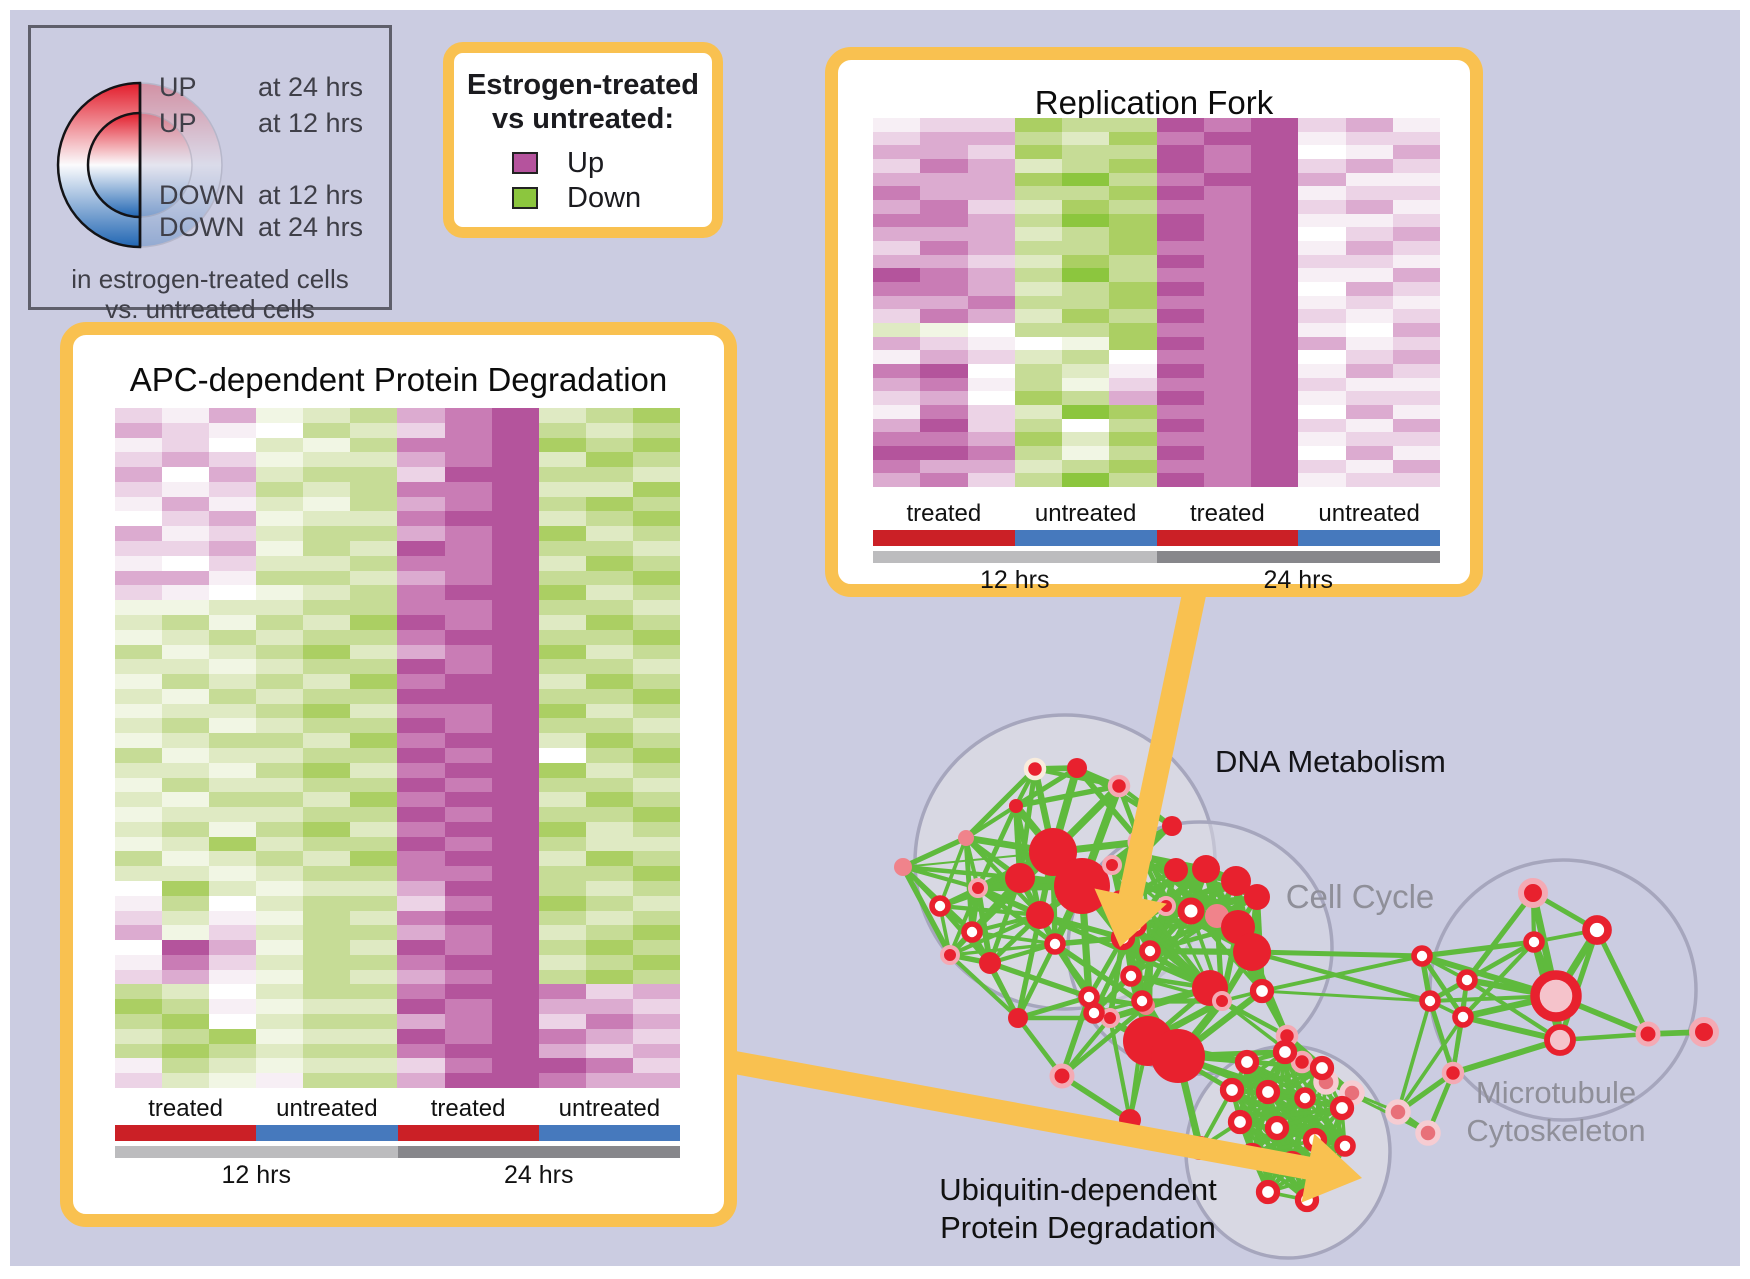 The image size is (1750, 1279). Describe the element at coordinates (1078, 1189) in the screenshot. I see `ubiquitin-label-1: Ubiquitin-dependent` at that location.